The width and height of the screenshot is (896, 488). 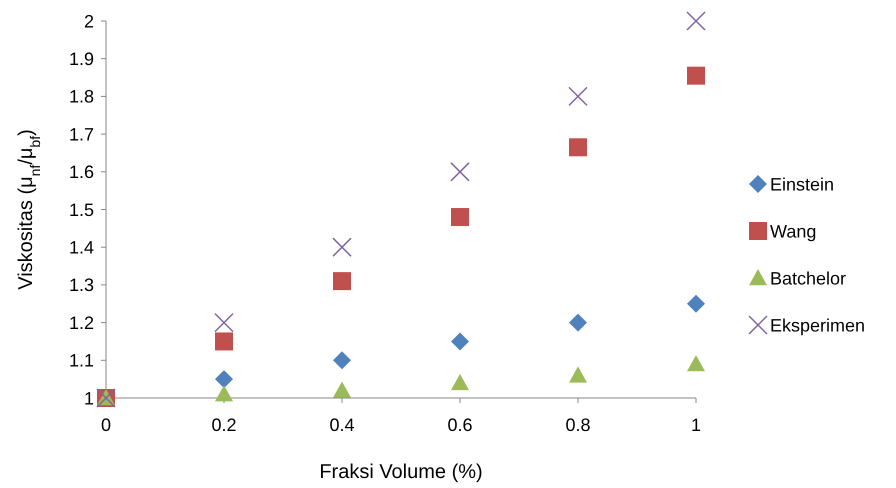 I want to click on legend-label: Einstein, so click(x=802, y=184).